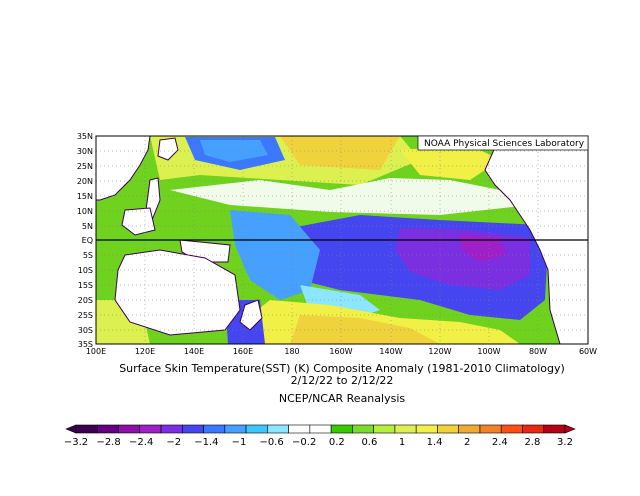 This screenshot has width=640, height=496. What do you see at coordinates (96, 351) in the screenshot?
I see `lon-label: 100E` at bounding box center [96, 351].